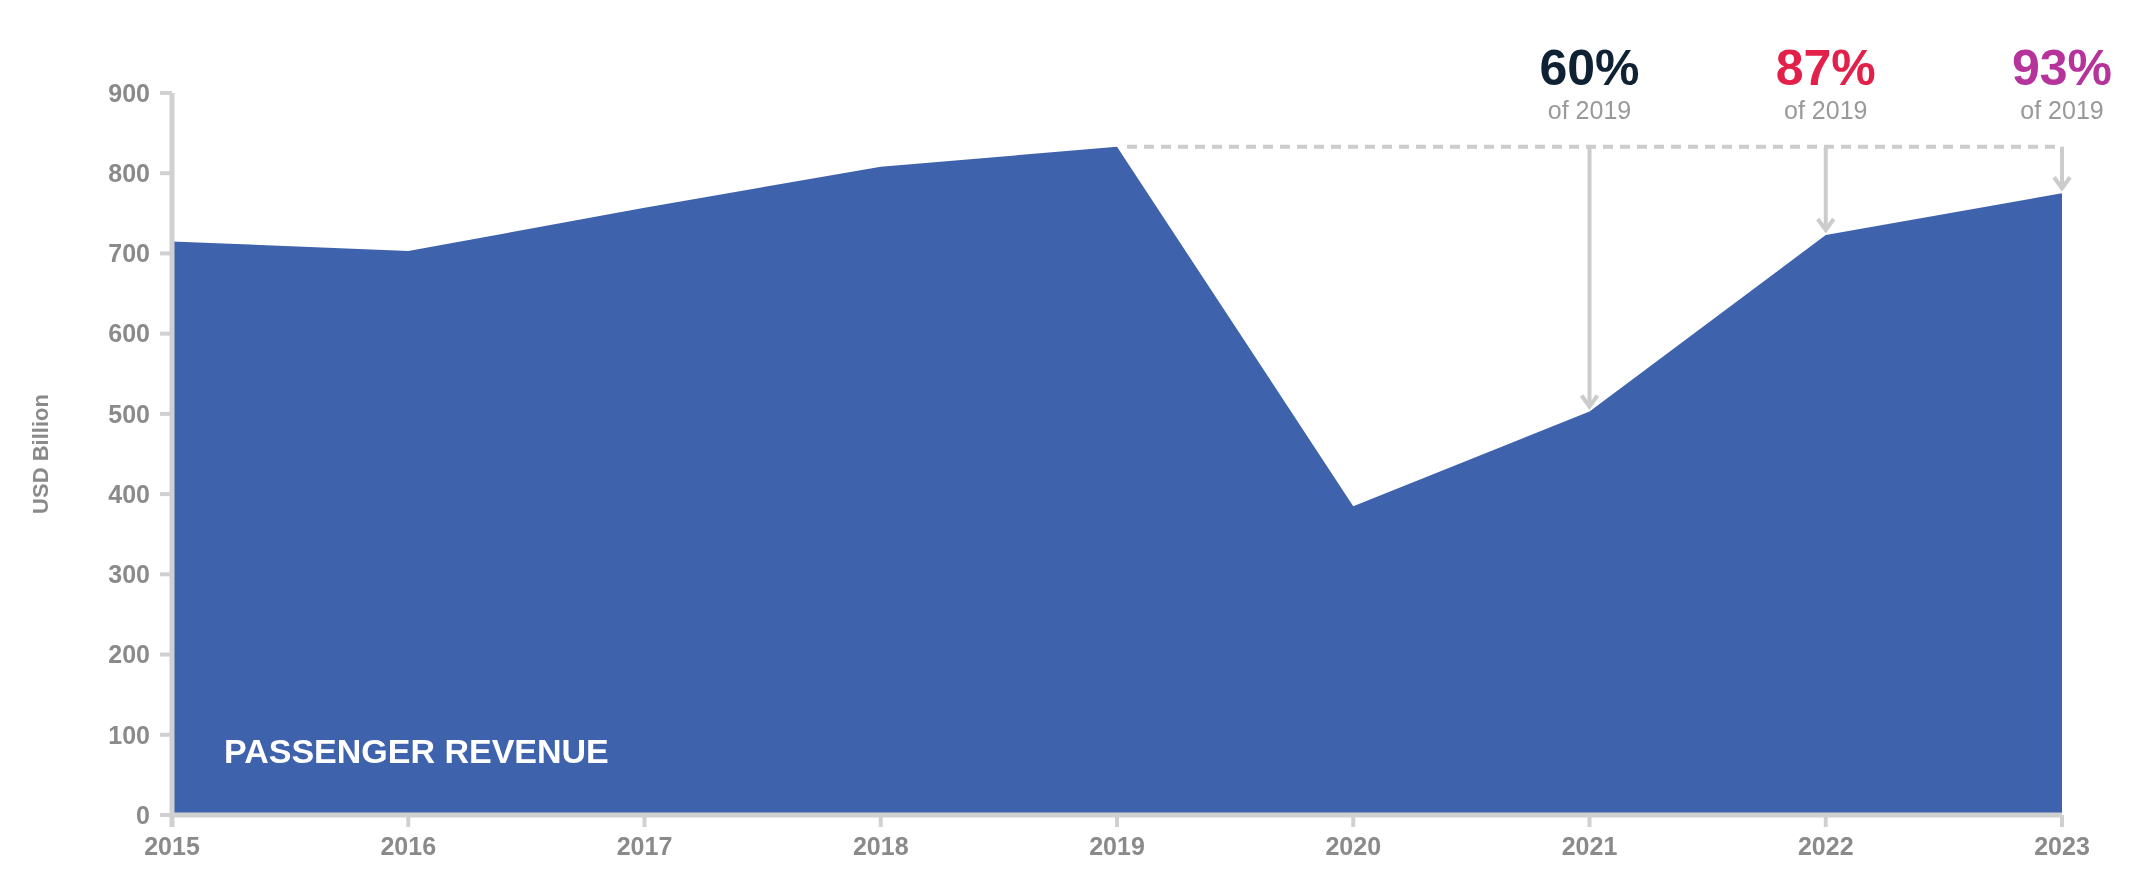 The height and width of the screenshot is (887, 2143). I want to click on x-tick-label: 2021, so click(1589, 846).